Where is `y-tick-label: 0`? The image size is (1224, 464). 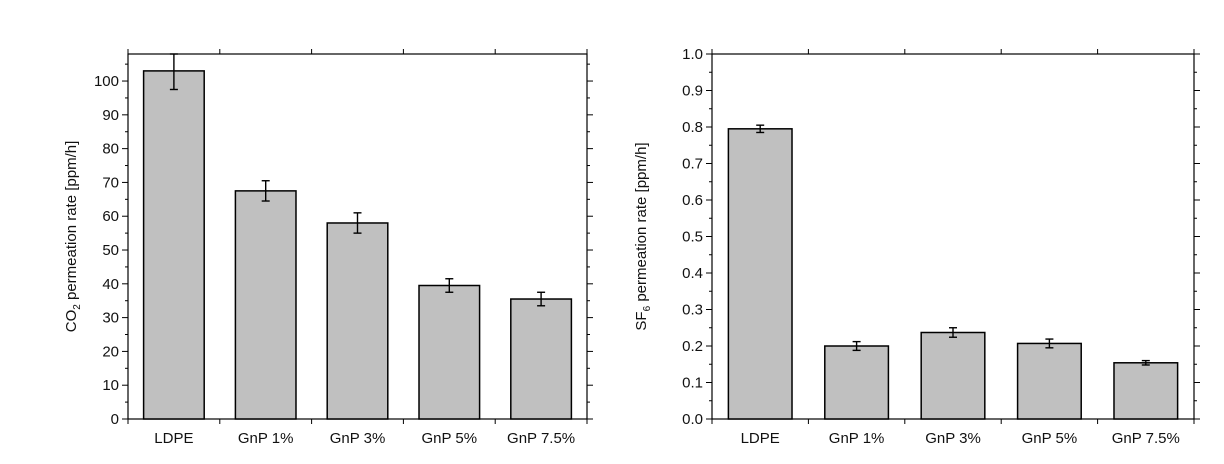
y-tick-label: 0 is located at coordinates (115, 419).